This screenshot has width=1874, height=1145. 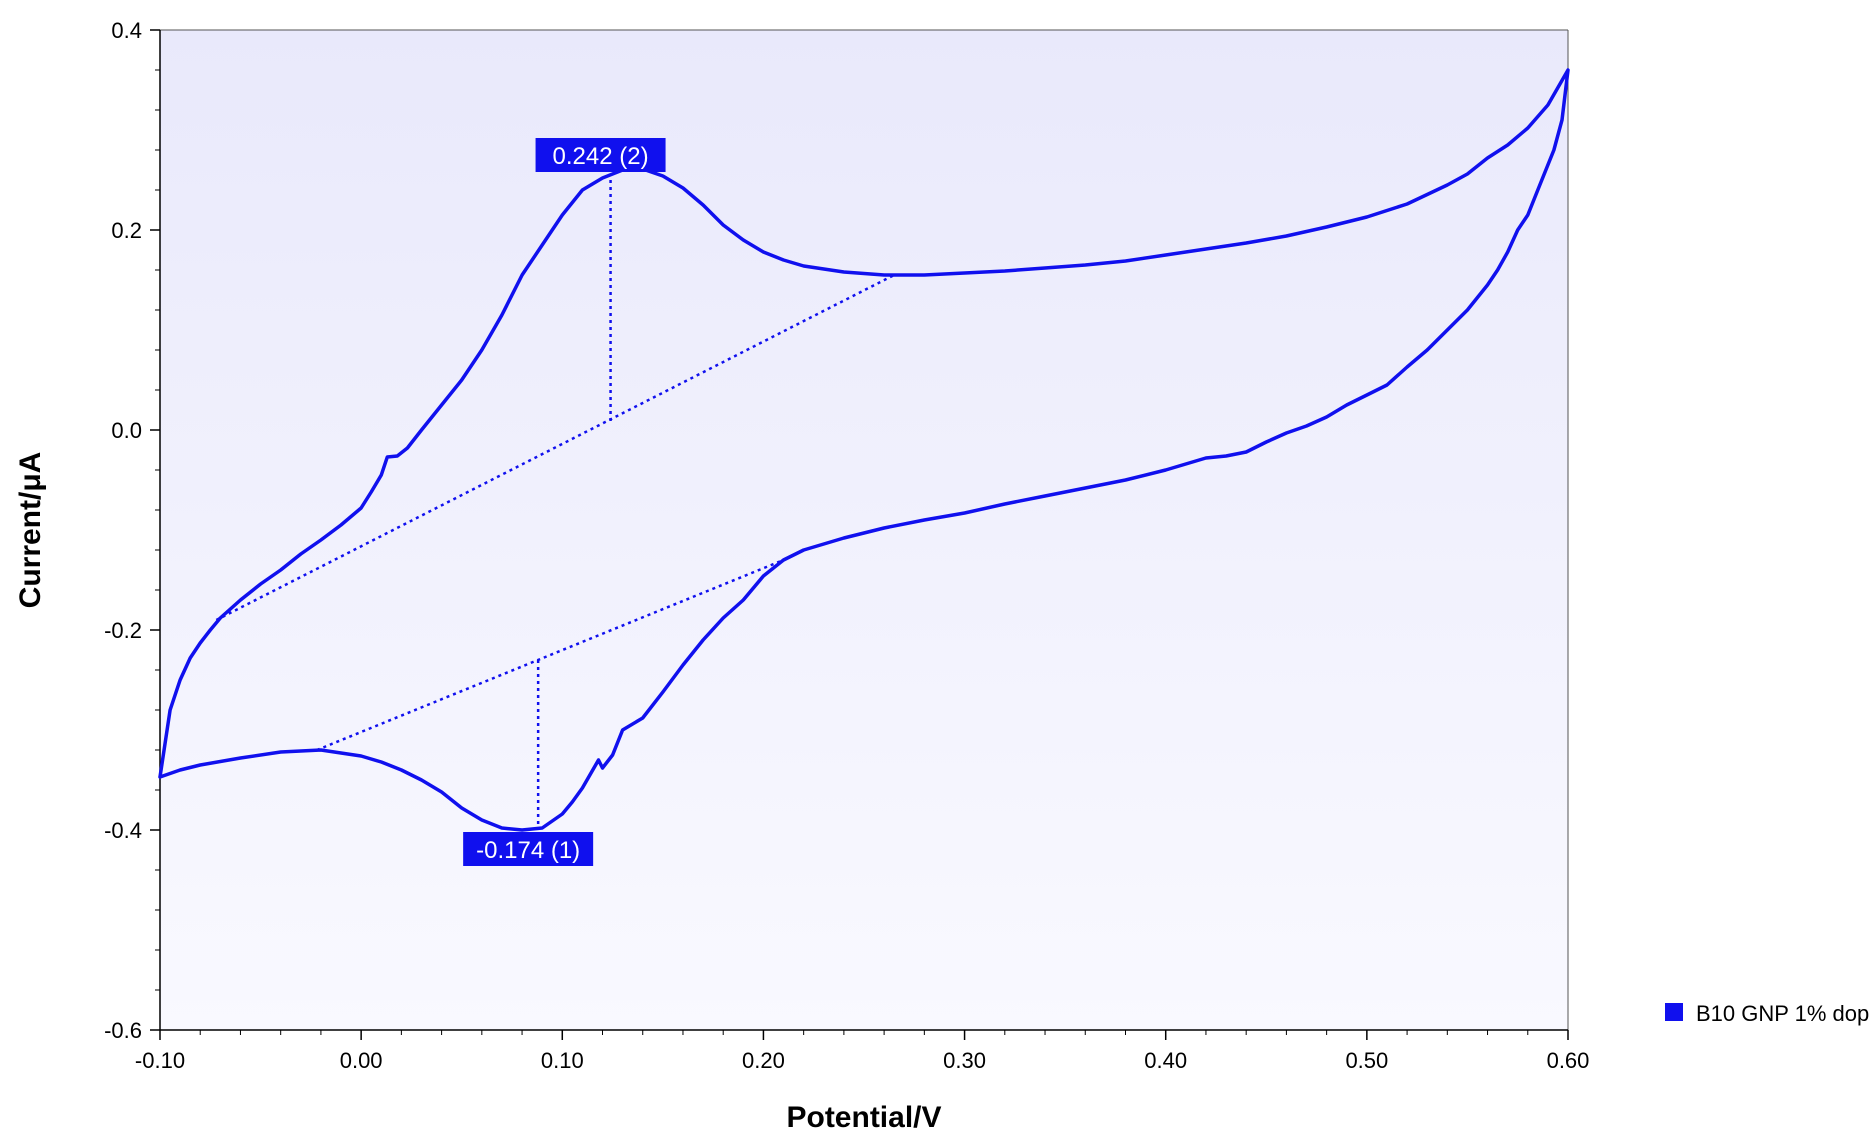 I want to click on anodic-baseline, so click(x=555, y=447).